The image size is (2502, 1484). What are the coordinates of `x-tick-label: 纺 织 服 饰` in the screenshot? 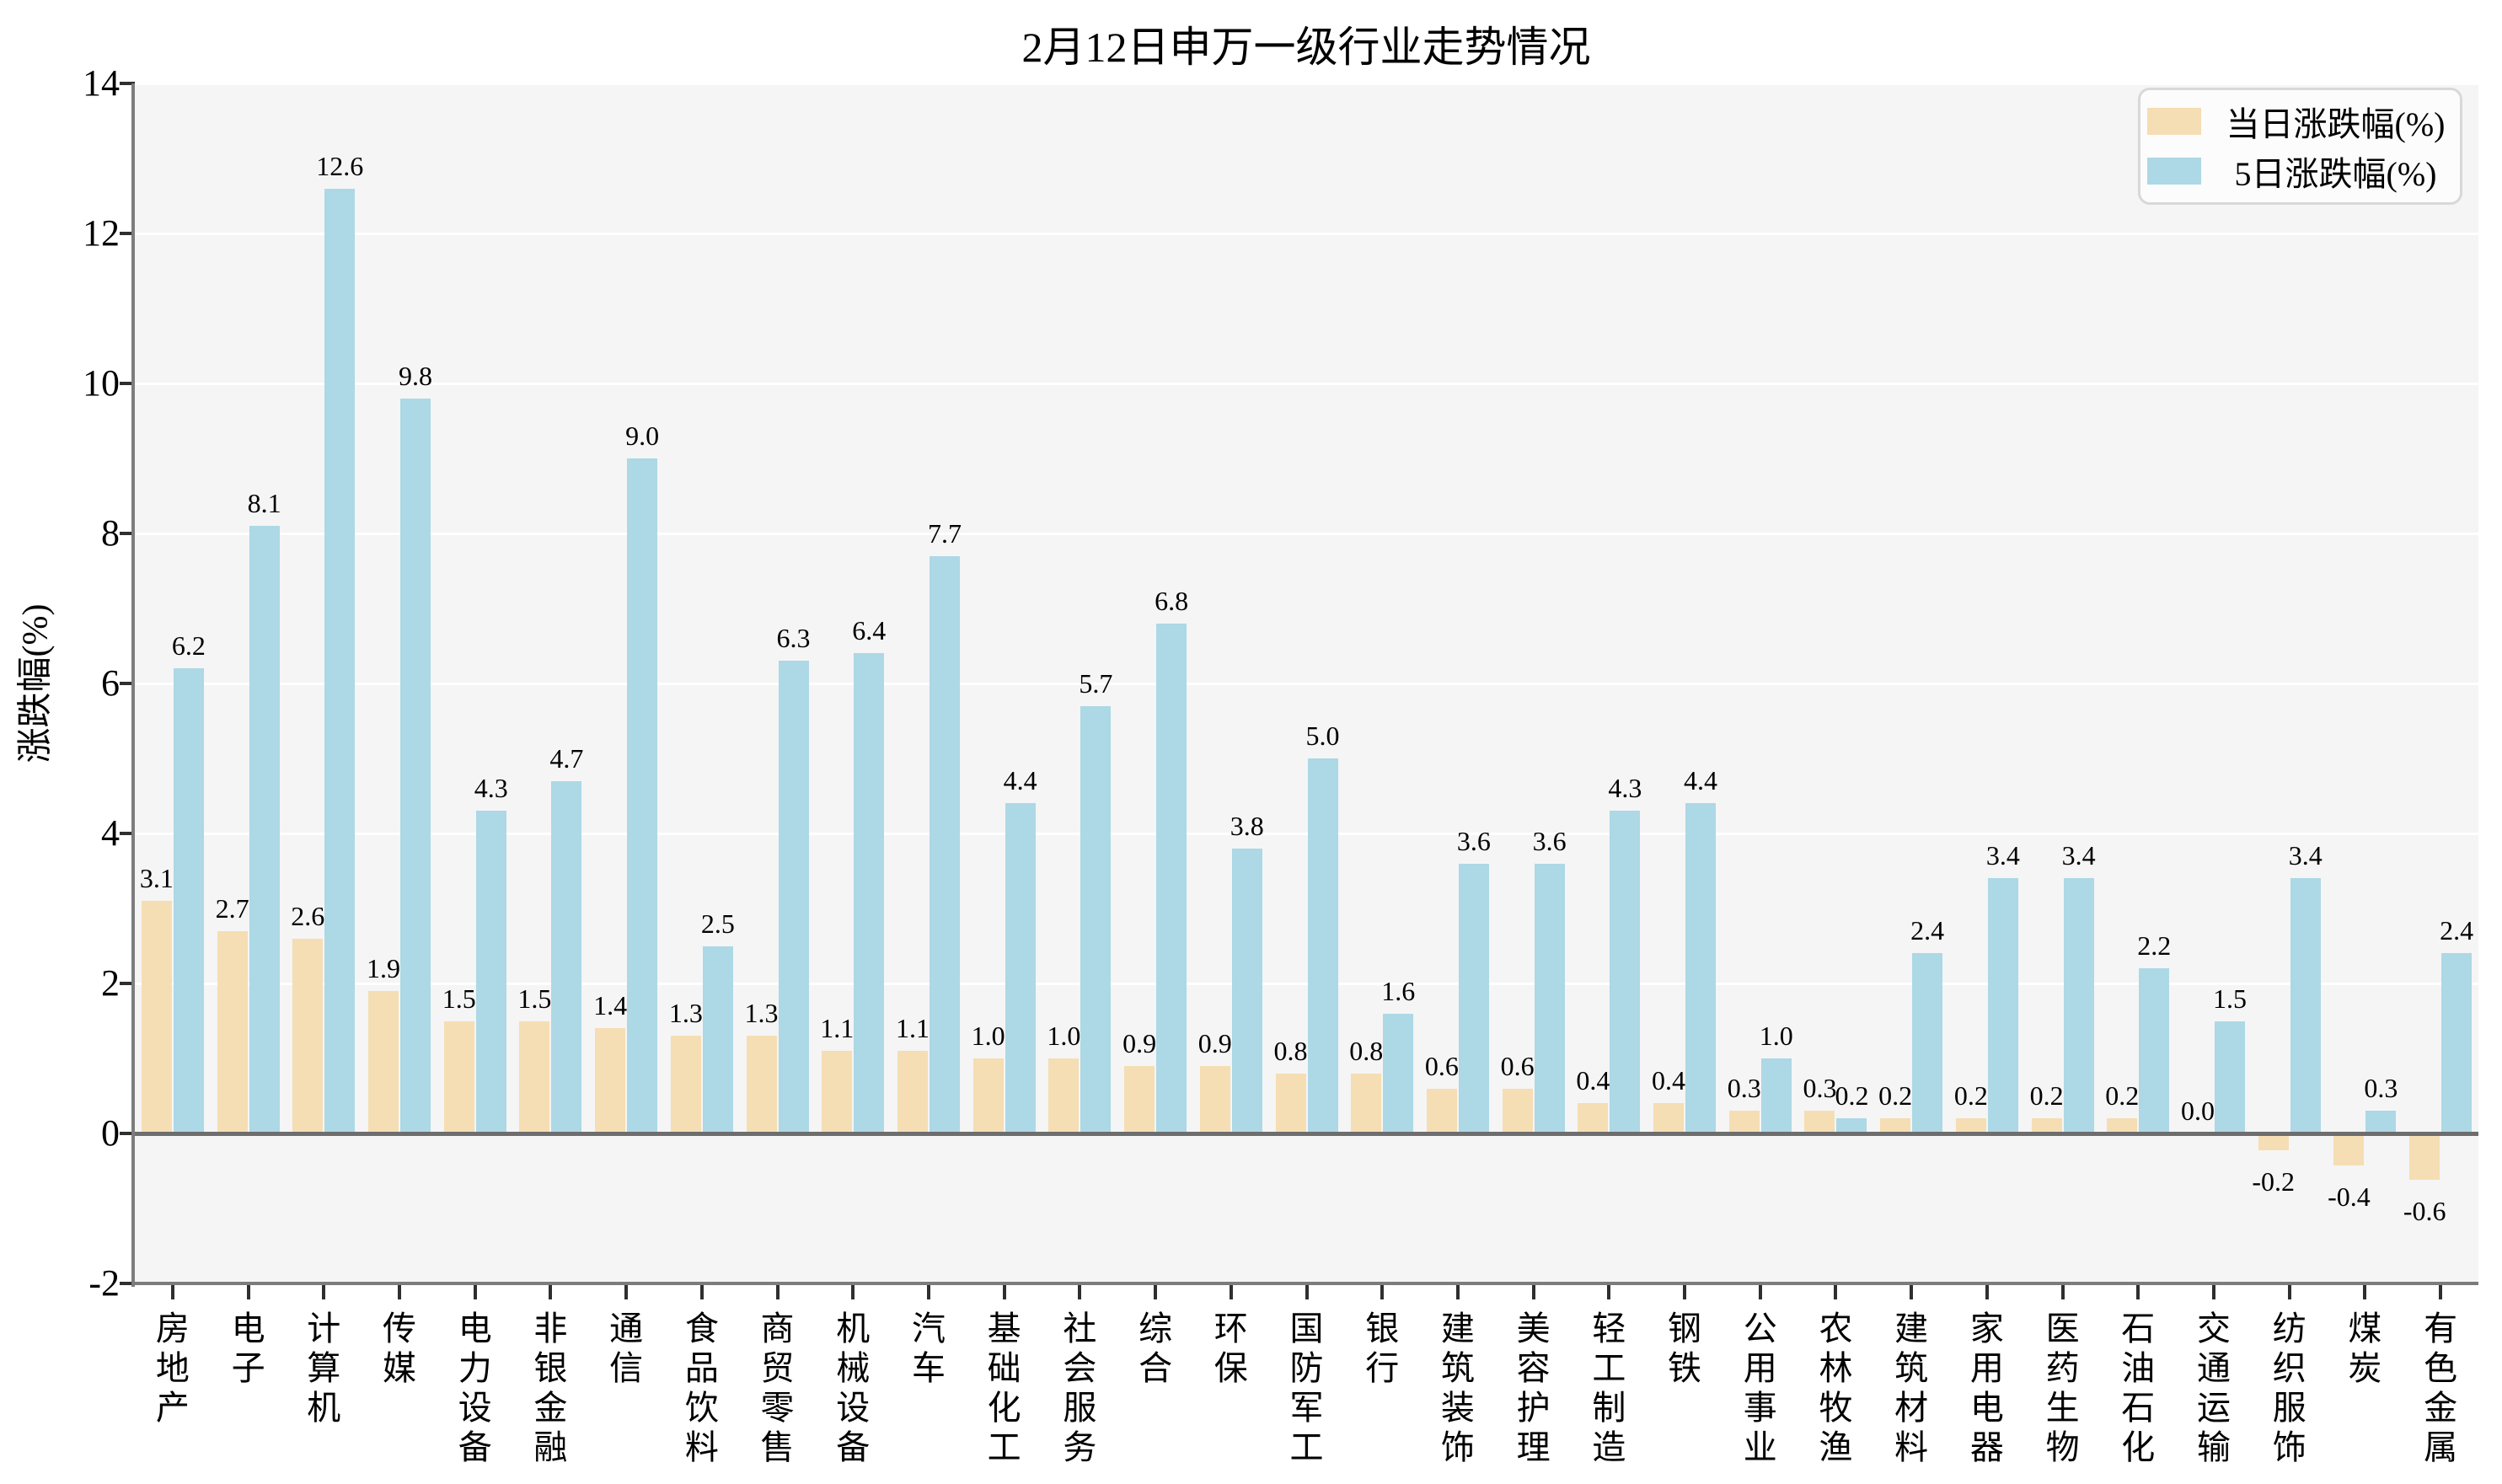 It's located at (2289, 1388).